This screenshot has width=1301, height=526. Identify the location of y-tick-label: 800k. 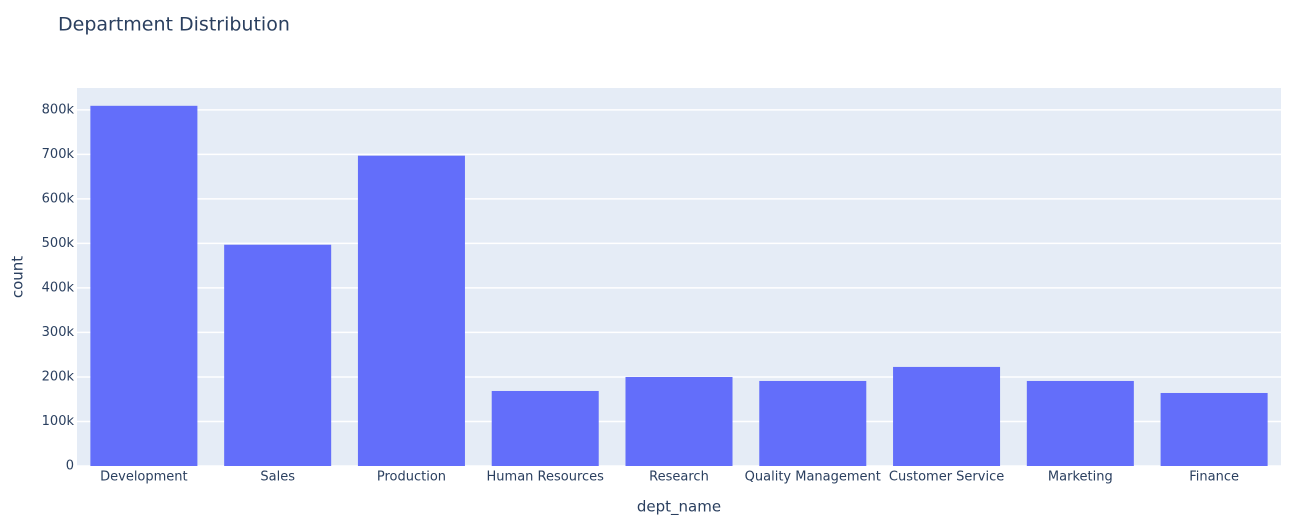
(58, 109).